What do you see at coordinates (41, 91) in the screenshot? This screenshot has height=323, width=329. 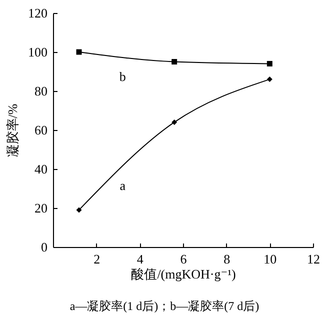 I see `y-tick-label: 80` at bounding box center [41, 91].